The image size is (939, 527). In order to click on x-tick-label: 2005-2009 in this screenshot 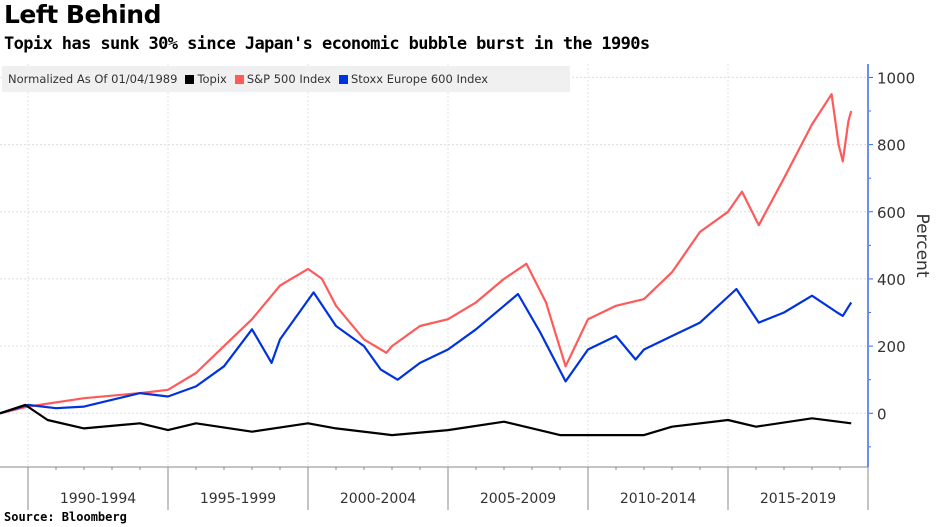, I will do `click(518, 499)`.